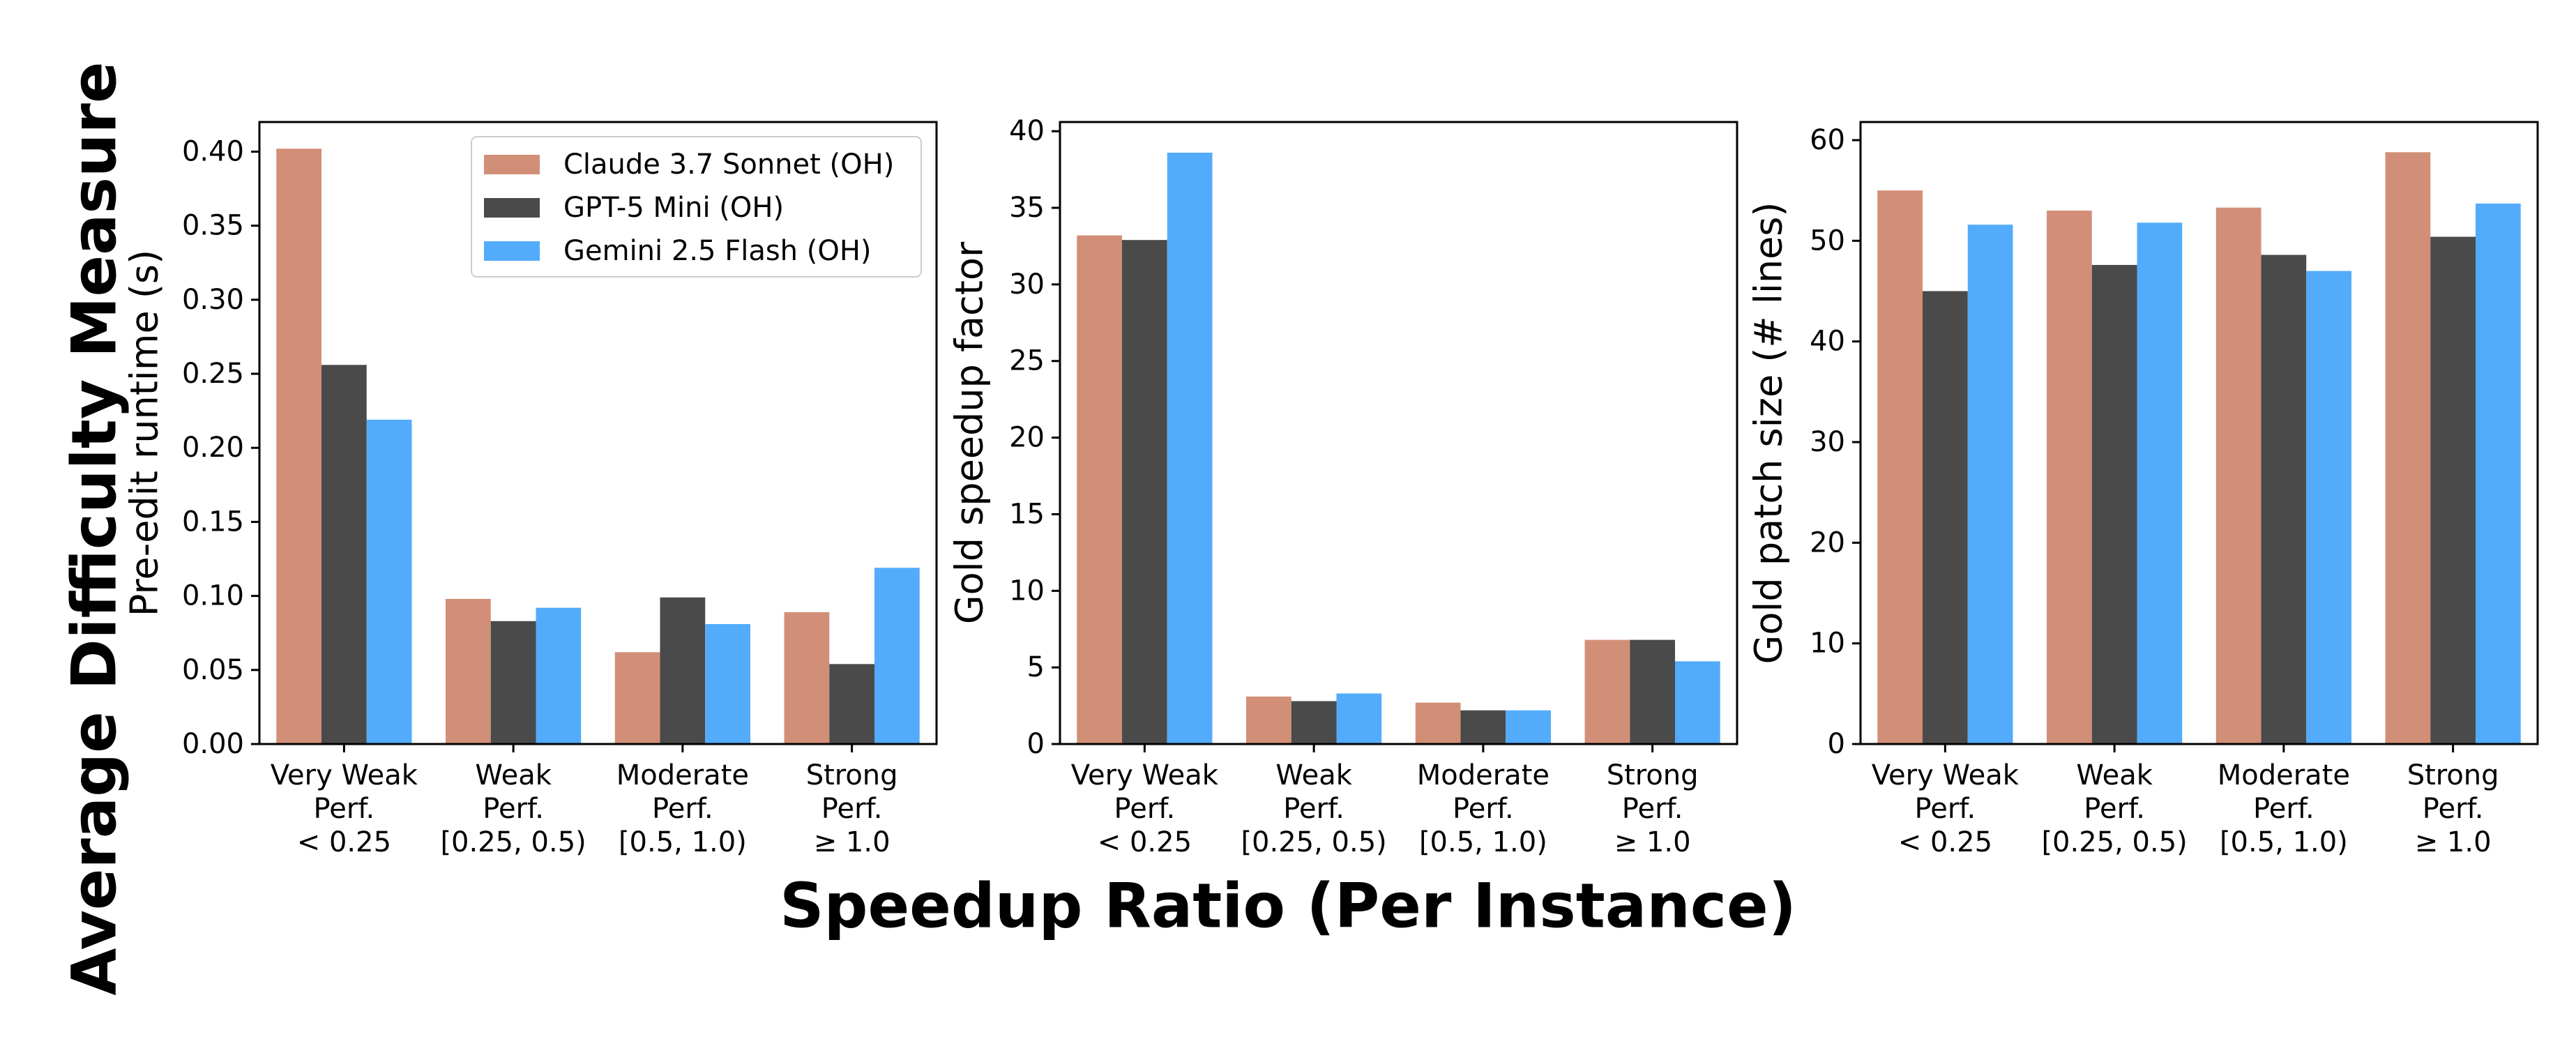  I want to click on figure-y-label: Average Difficulty Measure, so click(94, 528).